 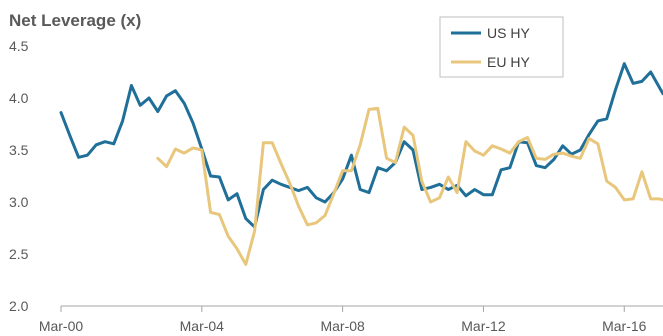 I want to click on x-tick-label: Mar-16, so click(x=624, y=326).